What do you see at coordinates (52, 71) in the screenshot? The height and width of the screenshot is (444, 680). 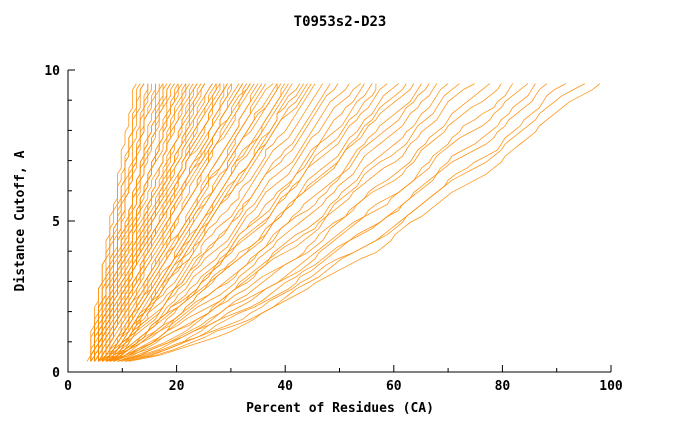 I see `y-tick-label: 10` at bounding box center [52, 71].